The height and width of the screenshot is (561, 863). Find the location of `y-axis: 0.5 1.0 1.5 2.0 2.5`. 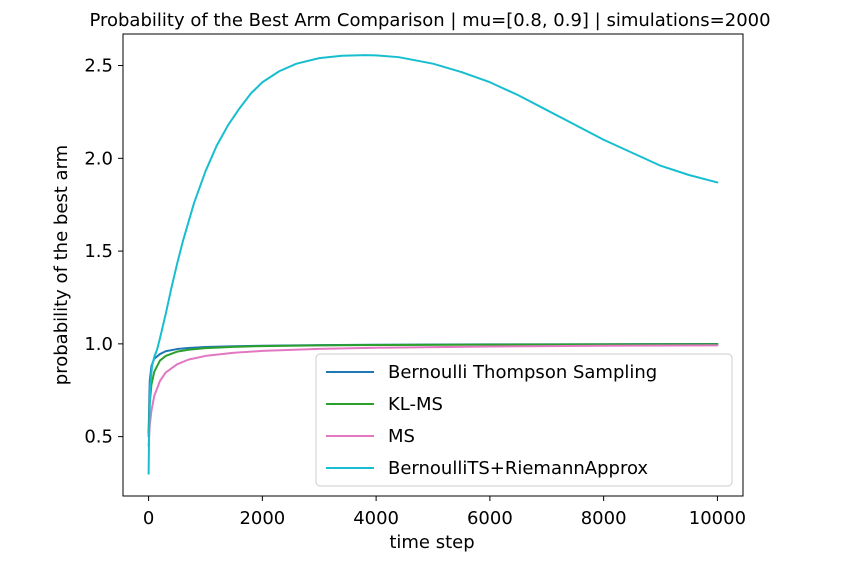

y-axis: 0.5 1.0 1.5 2.0 2.5 is located at coordinates (103, 252).